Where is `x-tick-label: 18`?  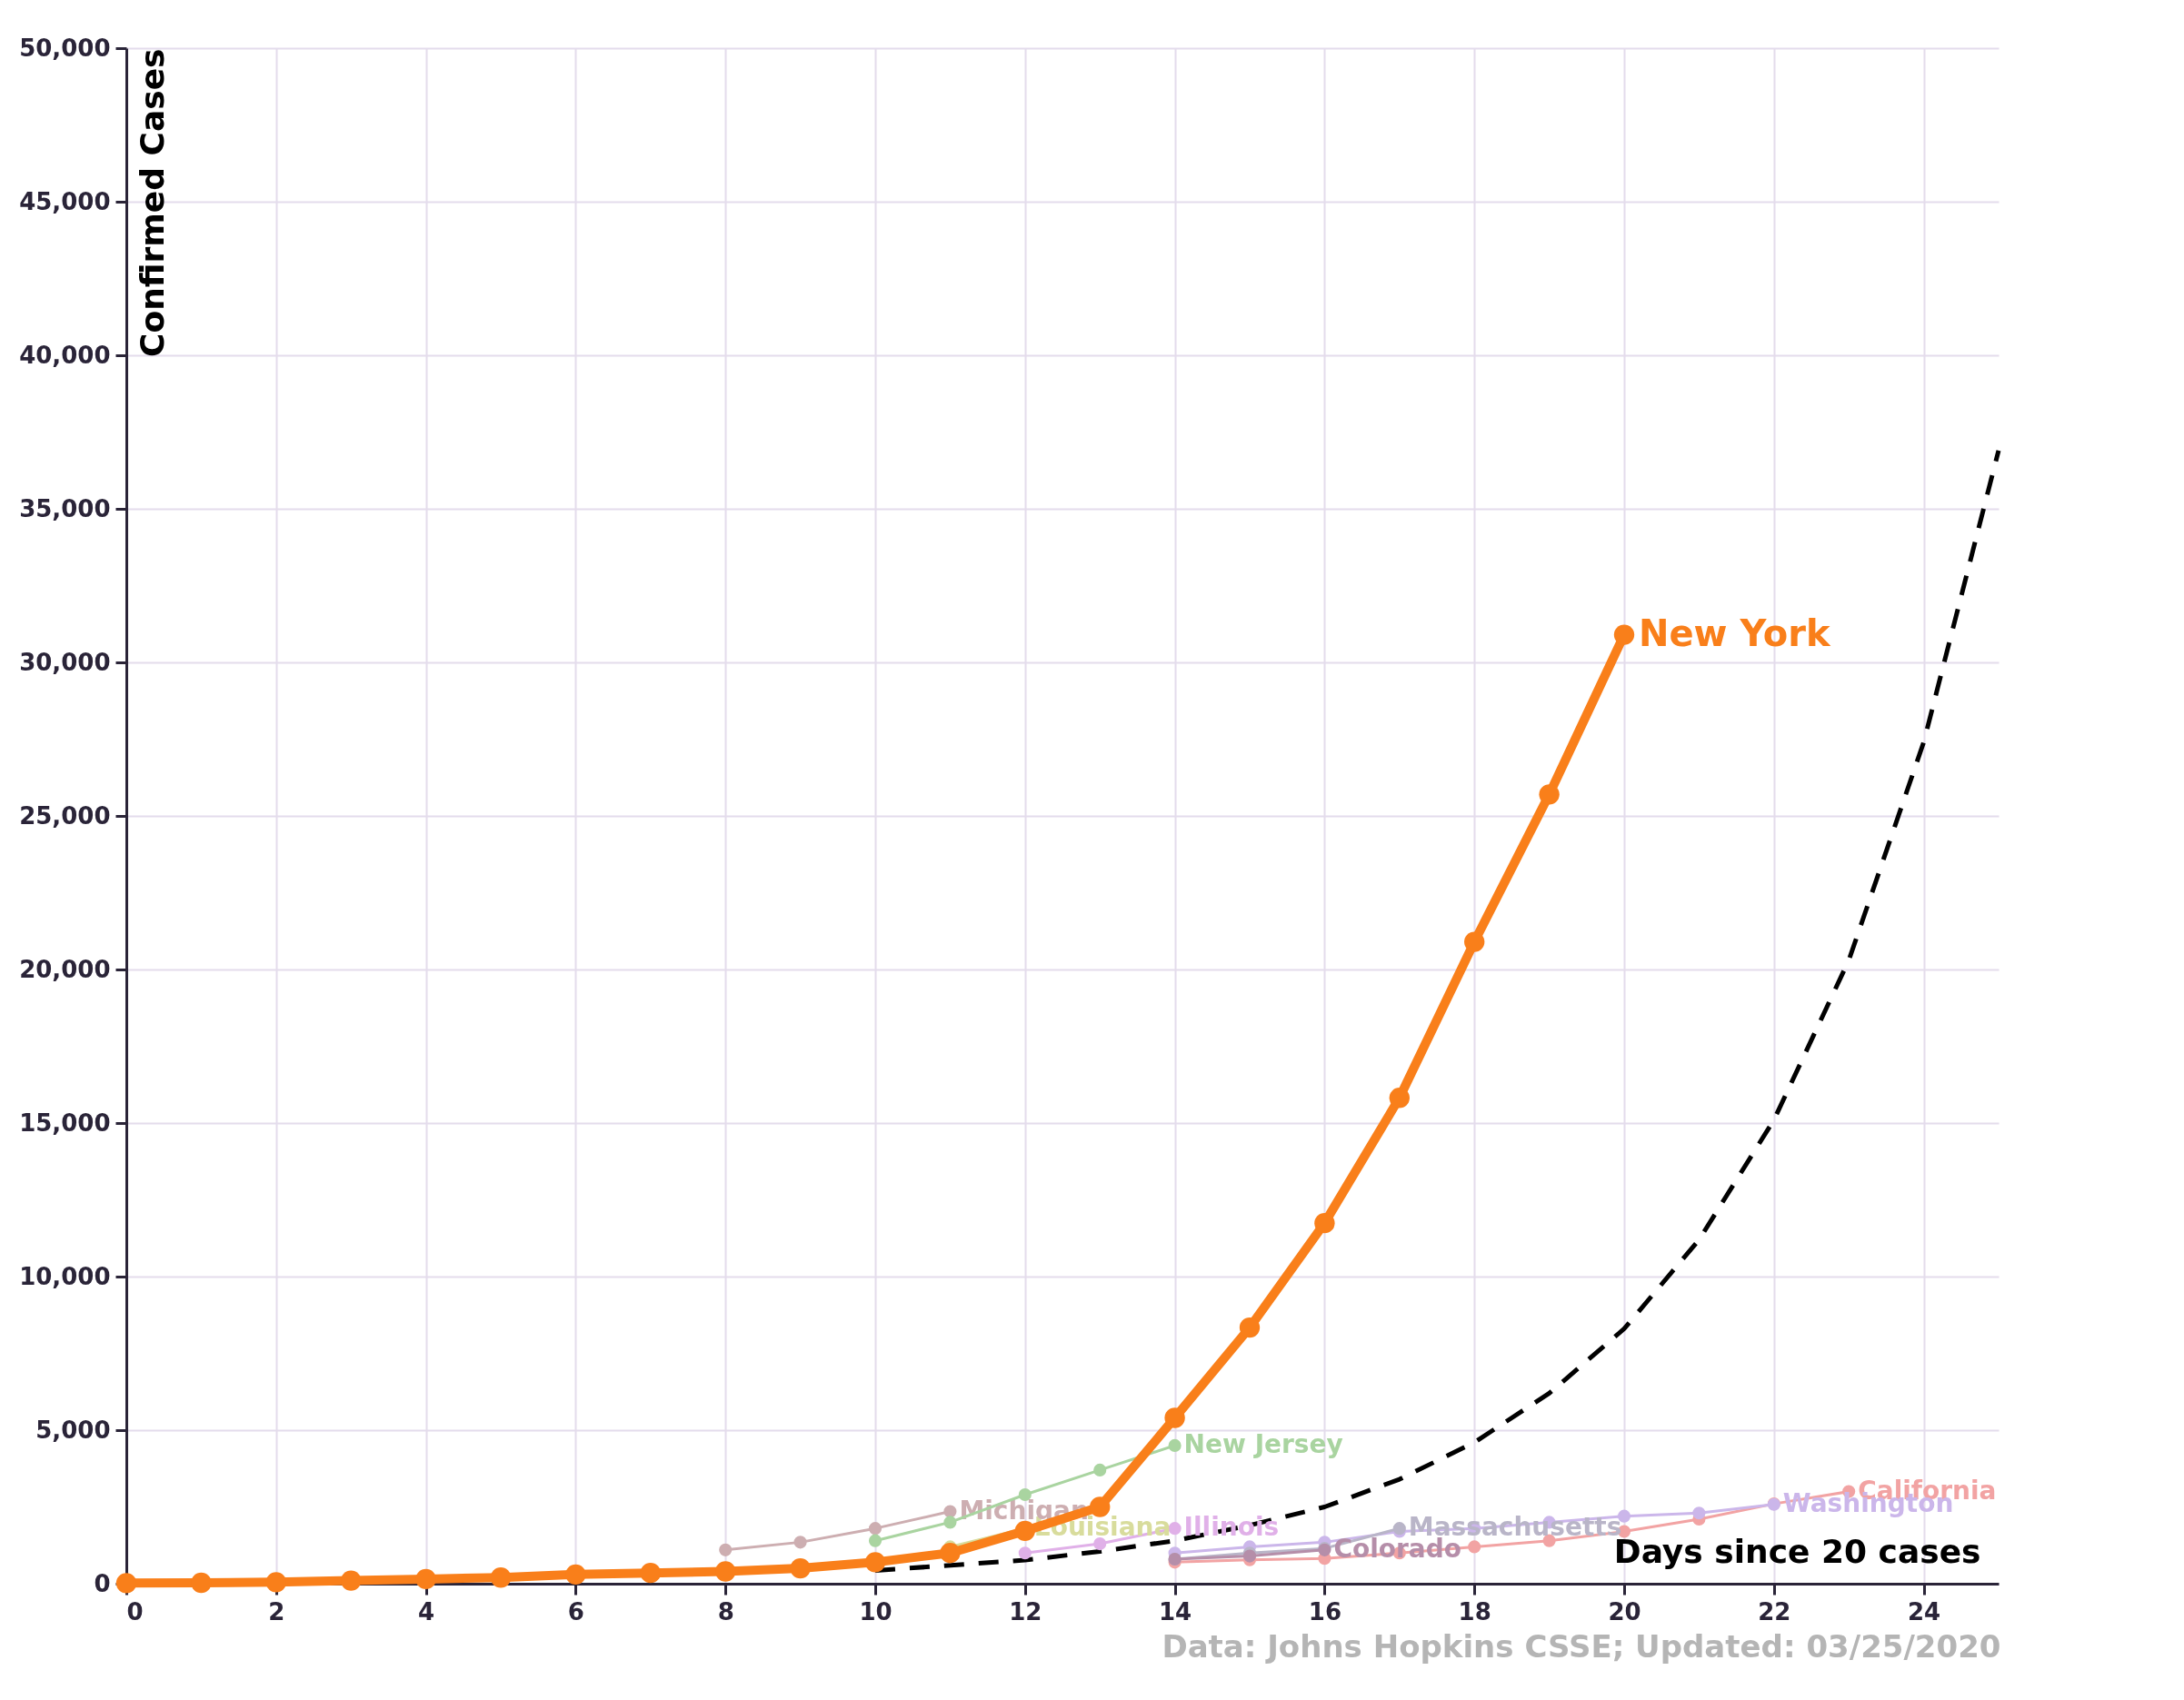 x-tick-label: 18 is located at coordinates (1474, 1611).